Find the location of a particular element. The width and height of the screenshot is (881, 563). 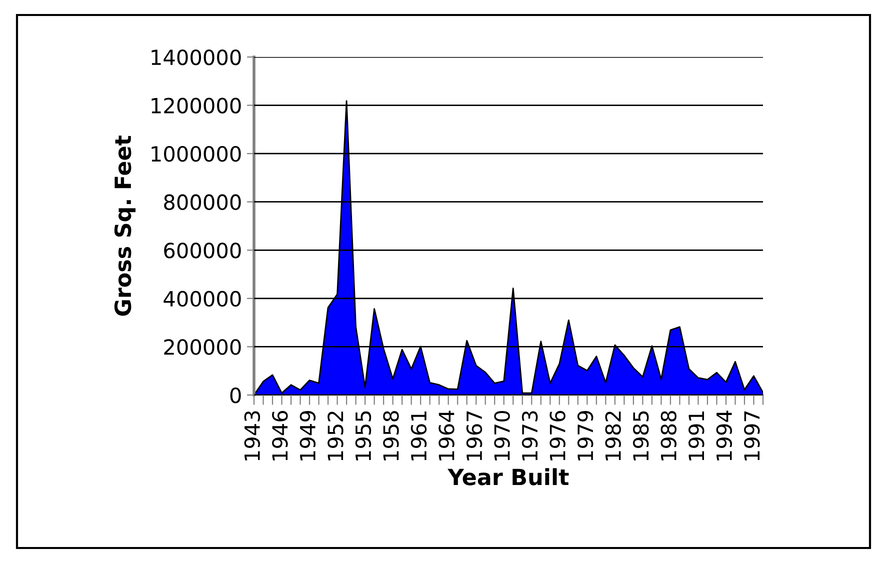

x-tick-label: 1967 is located at coordinates (474, 435).